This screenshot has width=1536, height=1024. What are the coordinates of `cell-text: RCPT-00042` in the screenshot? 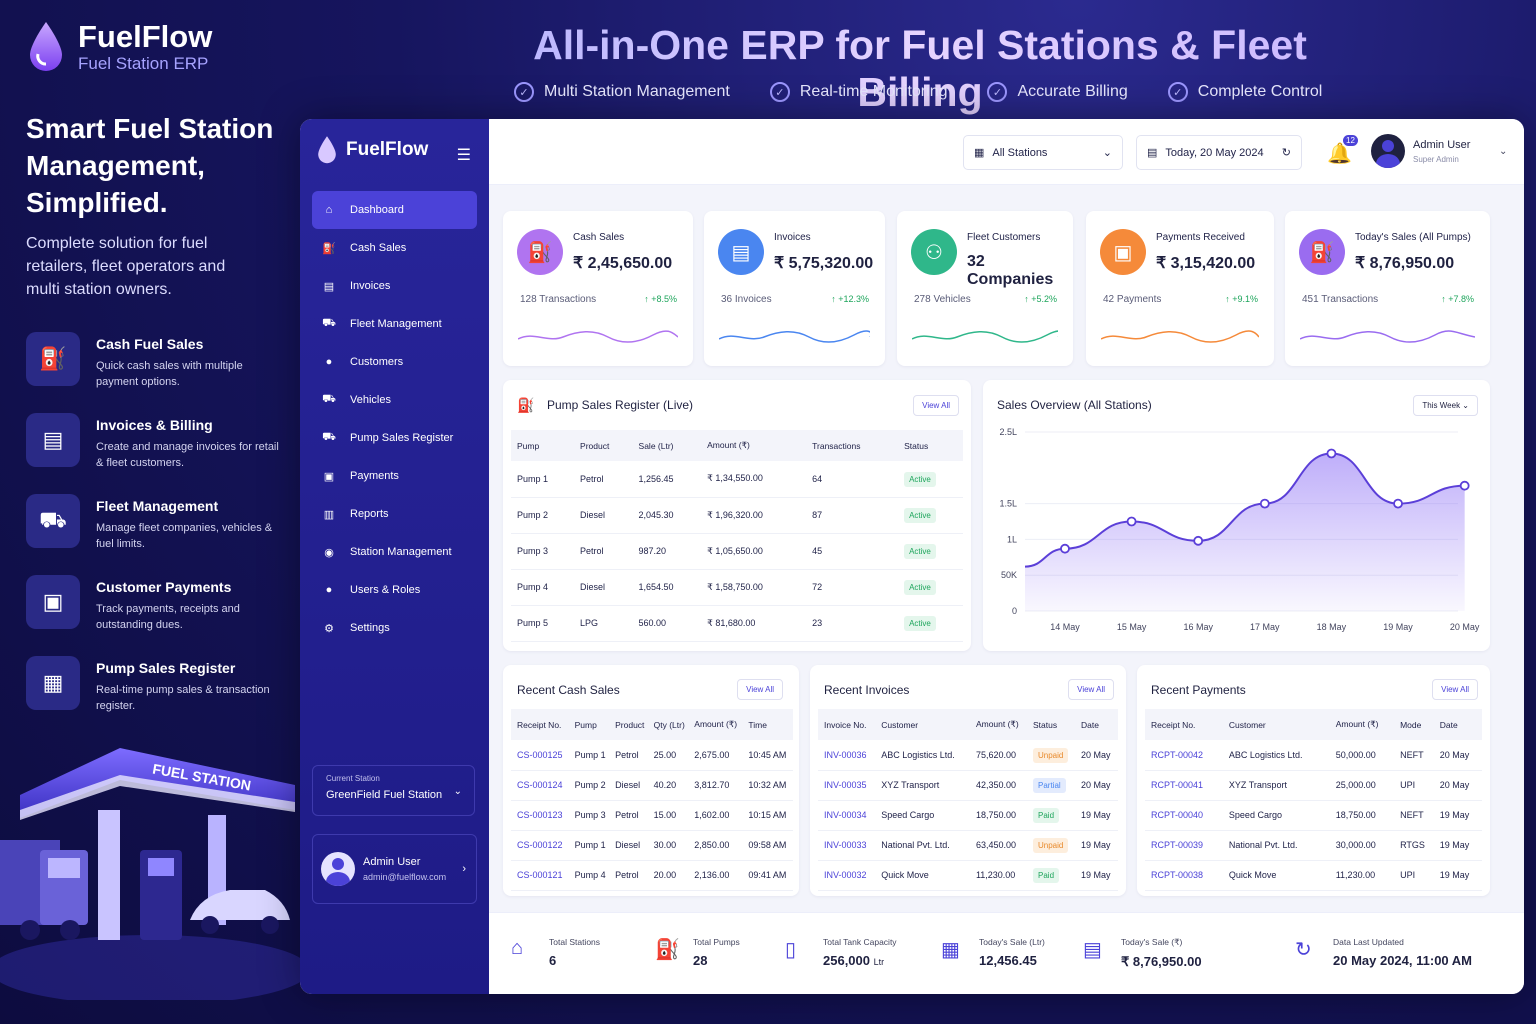 It's located at (1177, 754).